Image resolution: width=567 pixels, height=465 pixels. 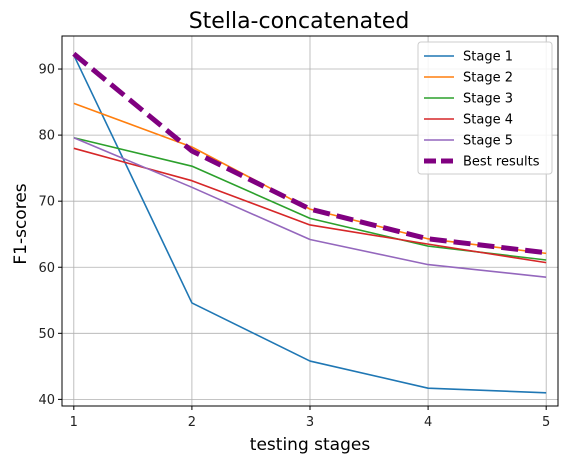 I want to click on y-tick-label: 40, so click(x=46, y=400).